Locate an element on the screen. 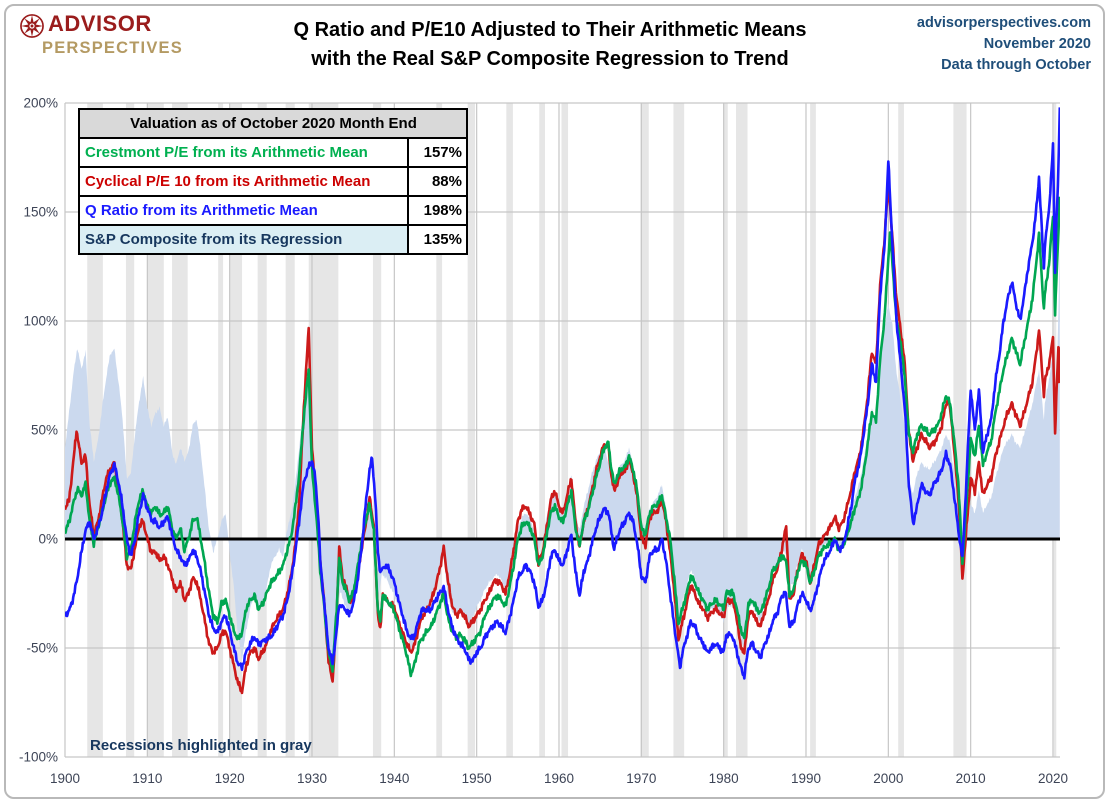 This screenshot has height=804, width=1109. y-axis-tick-label: -100% is located at coordinates (38, 757).